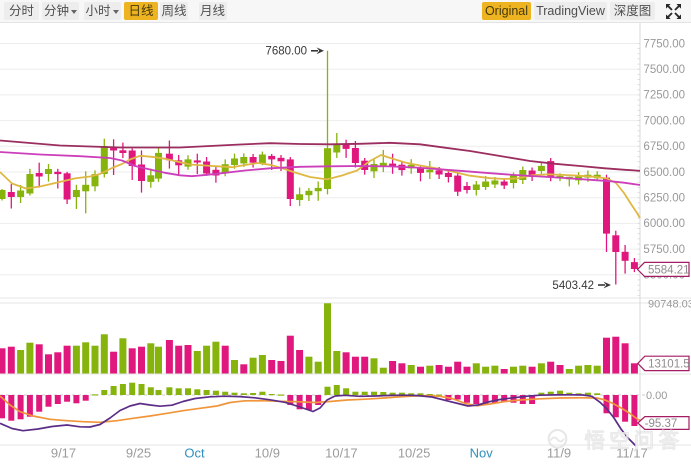  What do you see at coordinates (559, 453) in the screenshot?
I see `svg-text: 11/9` at bounding box center [559, 453].